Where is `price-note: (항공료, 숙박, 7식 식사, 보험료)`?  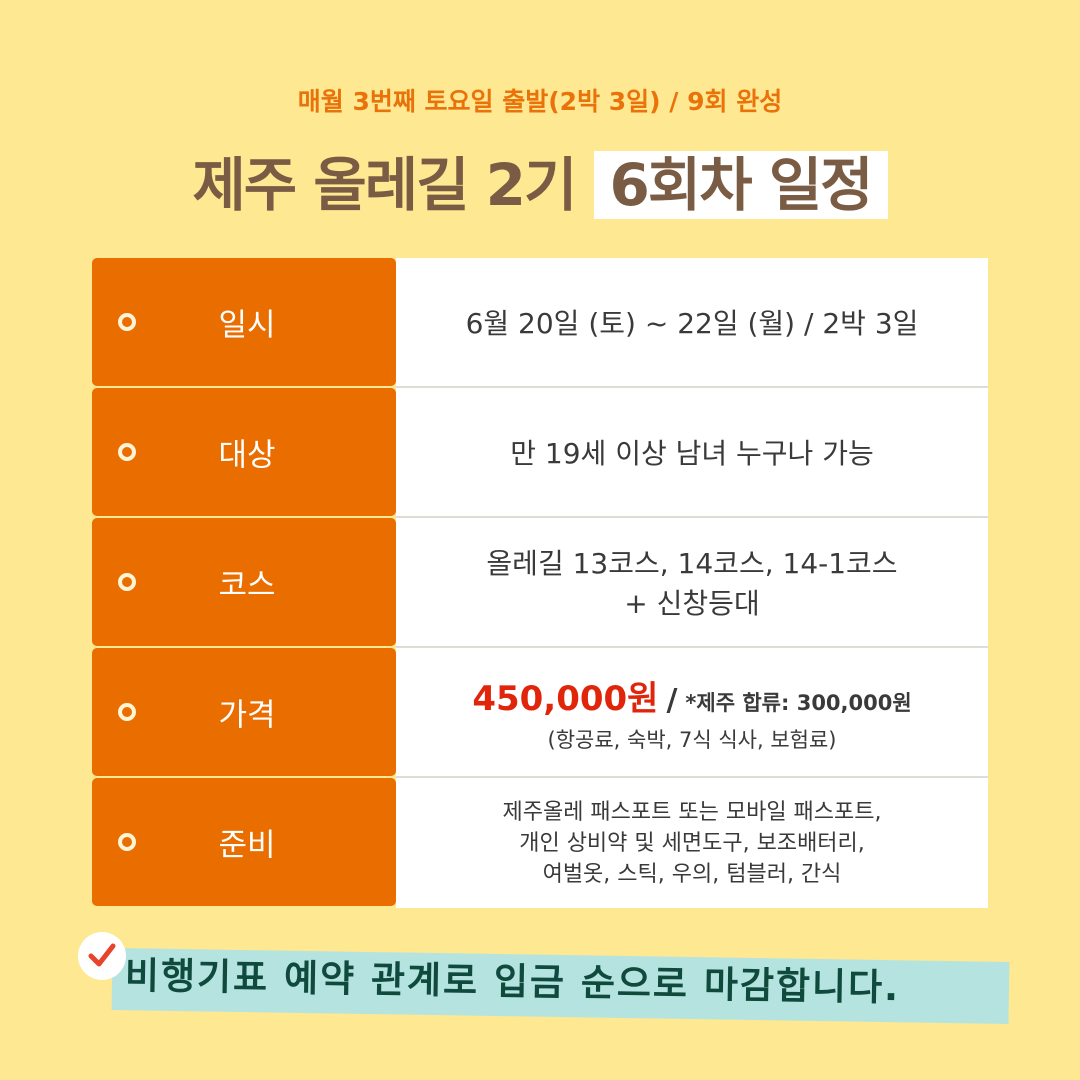
price-note: (항공료, 숙박, 7식 식사, 보험료) is located at coordinates (692, 739).